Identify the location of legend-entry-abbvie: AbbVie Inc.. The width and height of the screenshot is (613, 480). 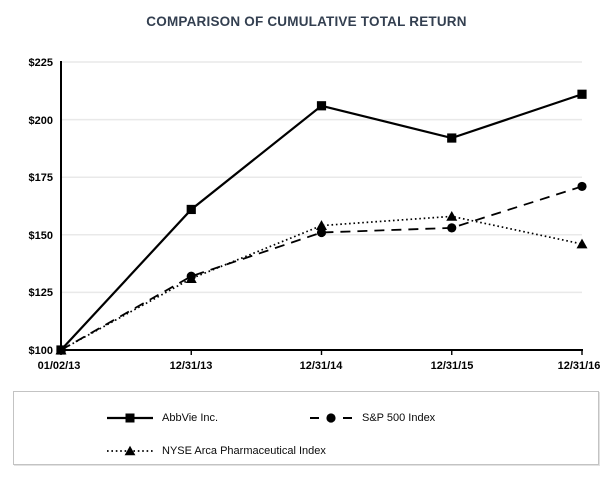
(162, 418).